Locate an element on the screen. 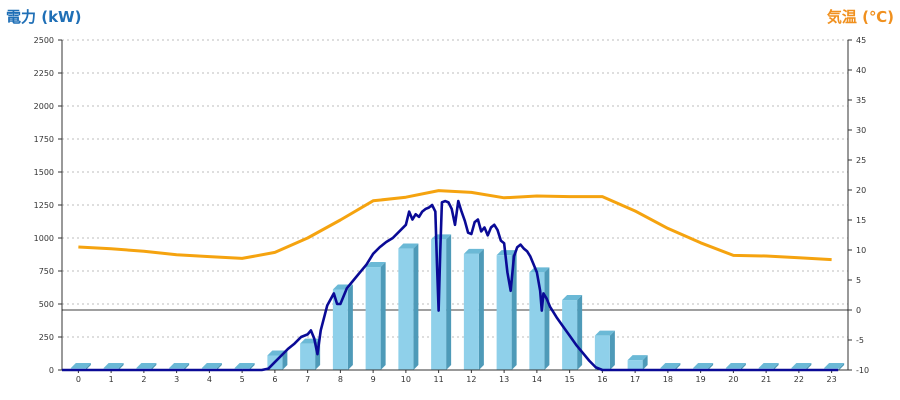 The image size is (900, 400). left-tick-label: 2500 is located at coordinates (44, 40).